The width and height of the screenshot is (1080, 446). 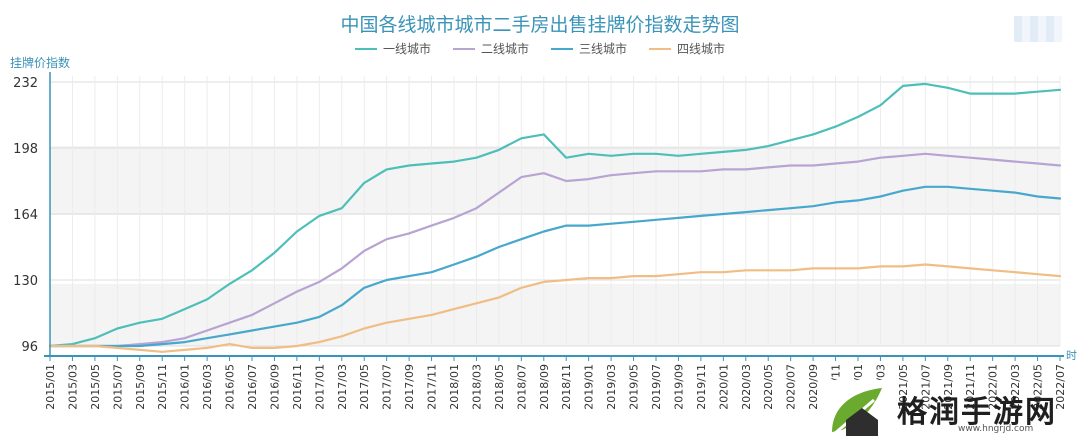 What do you see at coordinates (925, 387) in the screenshot?
I see `x-tick-label: 2021/07` at bounding box center [925, 387].